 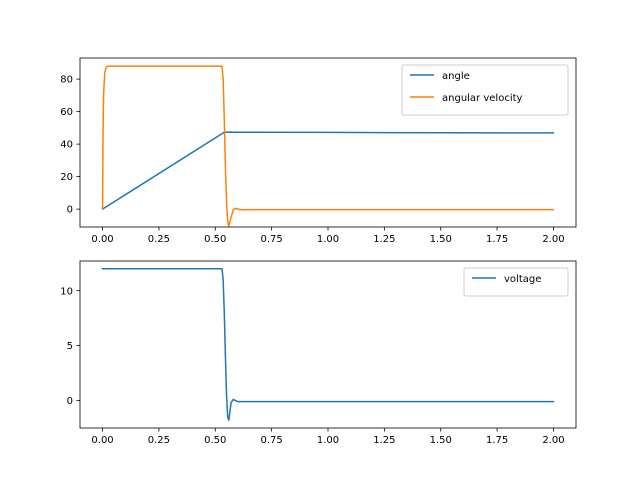 I want to click on bottom-plot-x-tick-label: 1.50, so click(x=441, y=440).